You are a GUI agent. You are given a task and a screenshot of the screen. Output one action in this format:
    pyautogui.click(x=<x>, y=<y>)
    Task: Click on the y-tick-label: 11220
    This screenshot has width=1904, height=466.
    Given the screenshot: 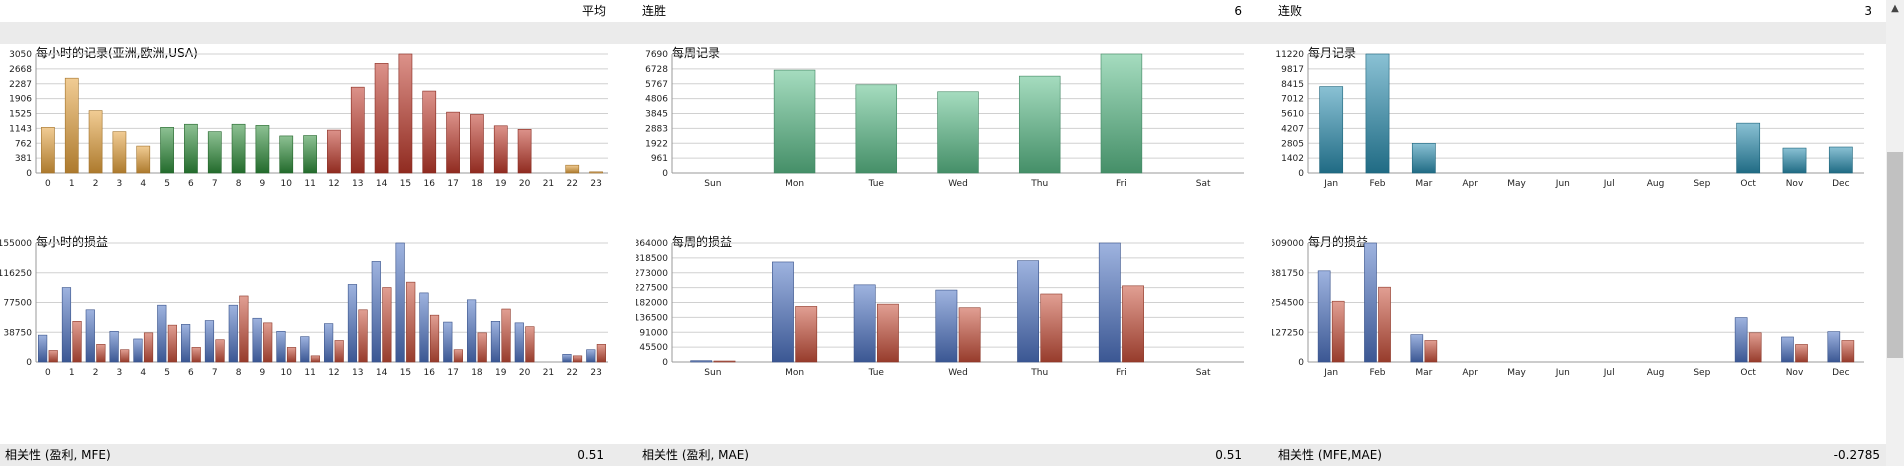 What is the action you would take?
    pyautogui.click(x=1289, y=55)
    